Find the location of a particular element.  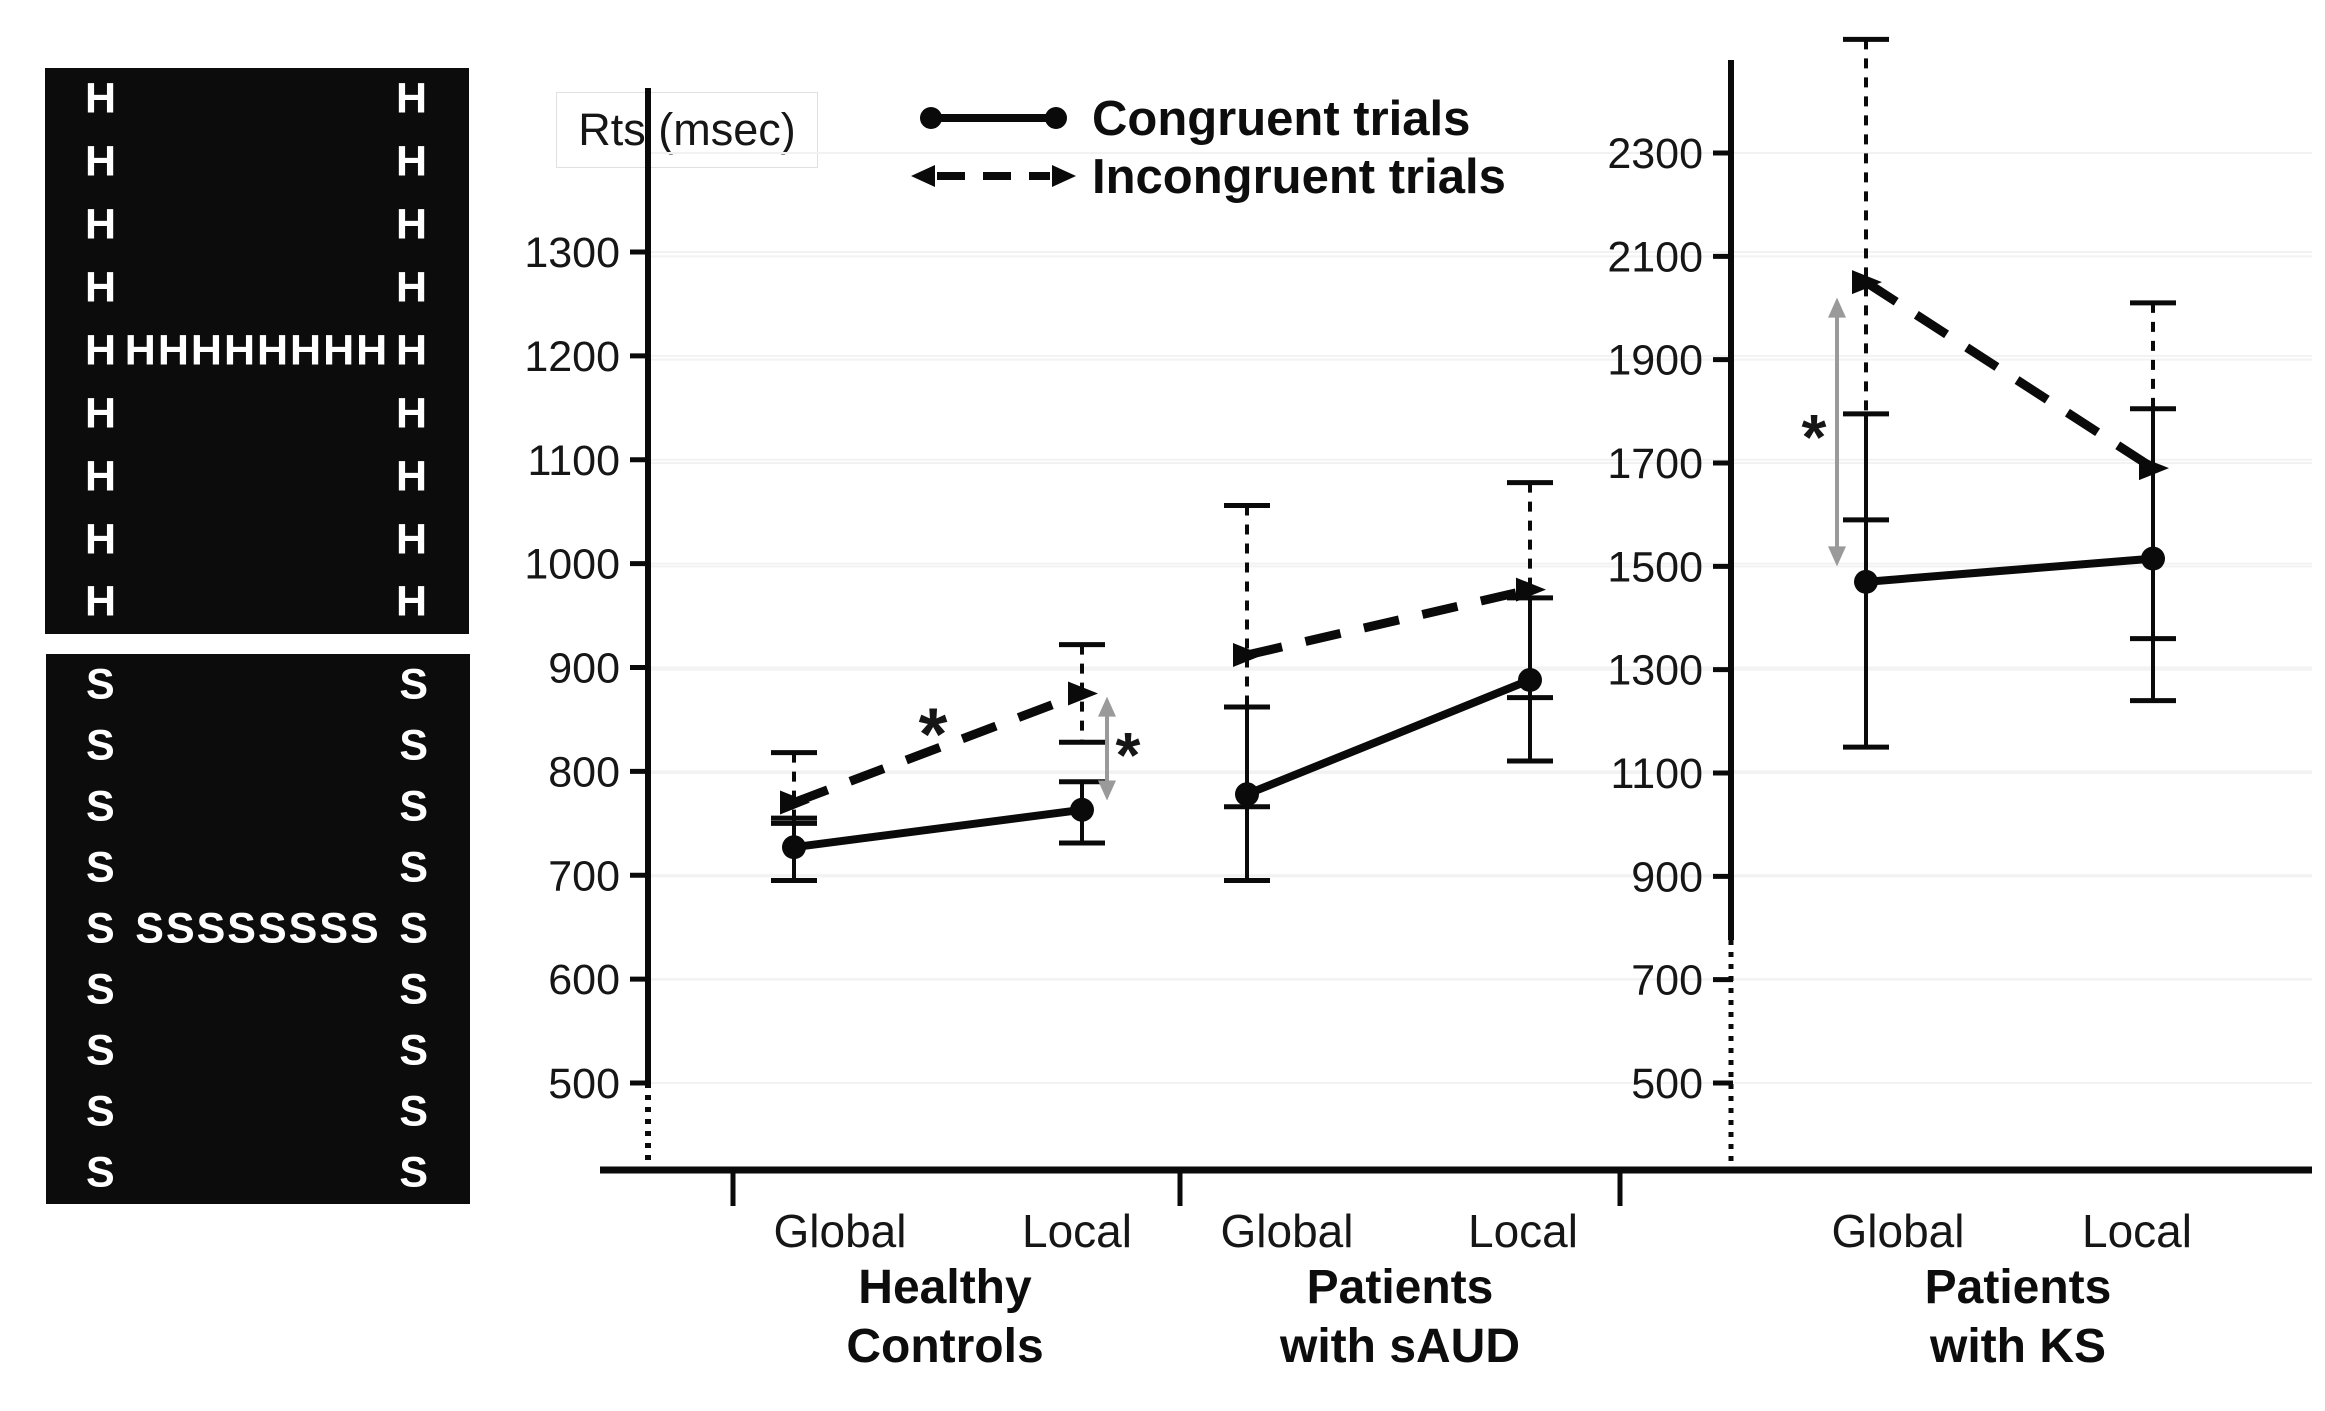

y-tick-label-right: 900 is located at coordinates (1667, 877).